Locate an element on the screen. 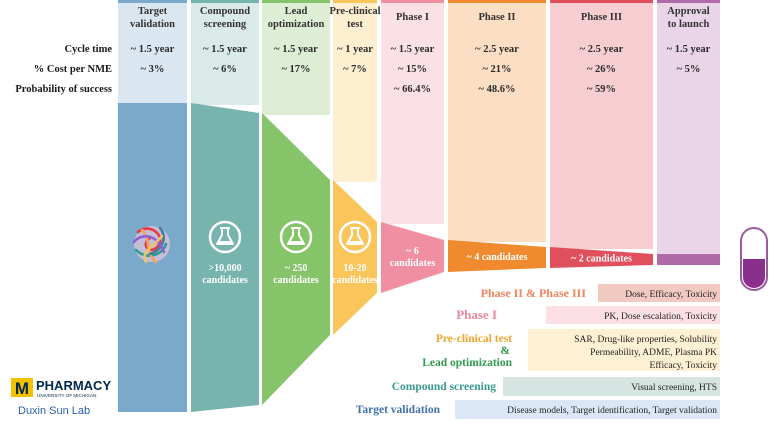 The image size is (770, 426). stage-title: optimization is located at coordinates (296, 24).